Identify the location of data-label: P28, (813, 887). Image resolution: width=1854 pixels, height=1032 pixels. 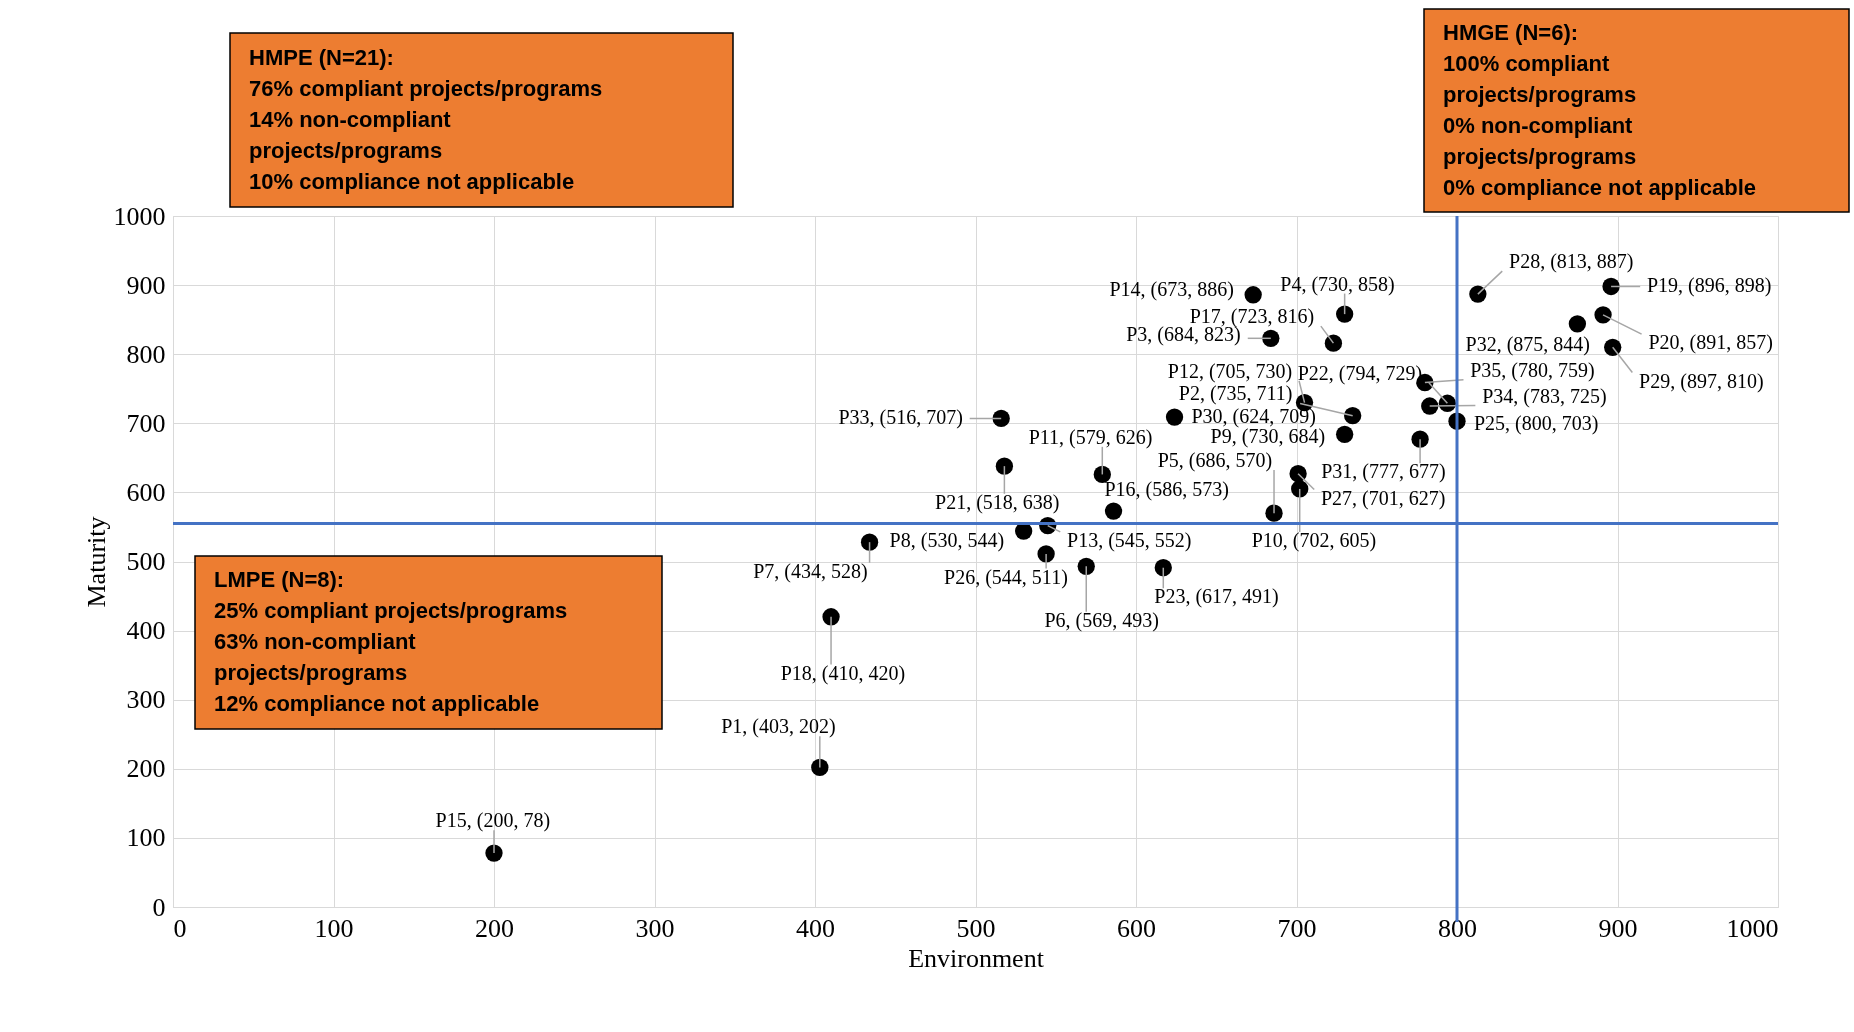
(1571, 262).